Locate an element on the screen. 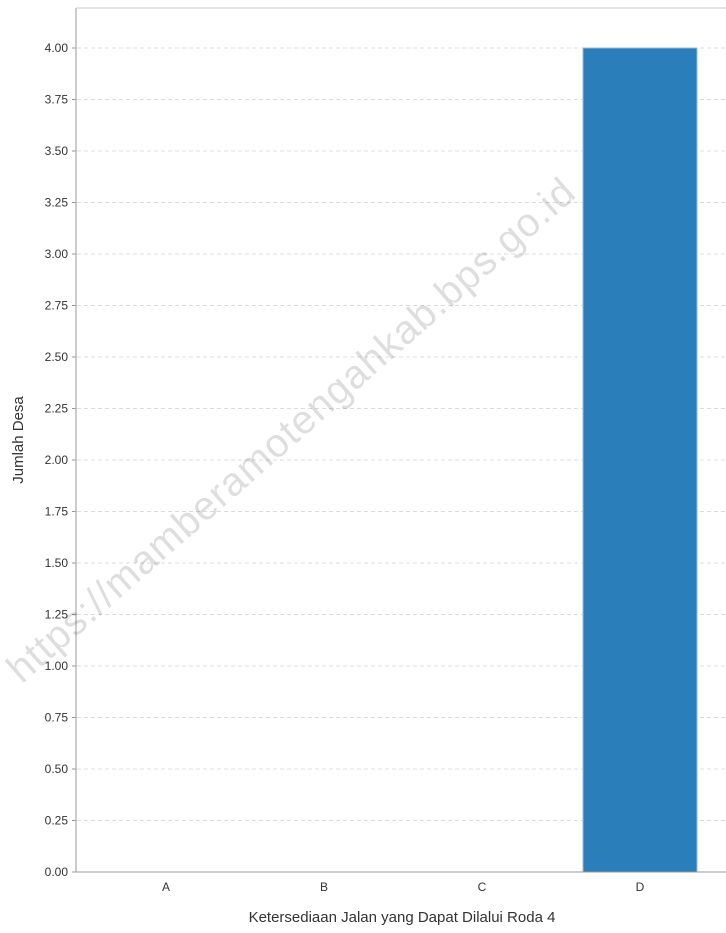 Image resolution: width=726 pixels, height=933 pixels. bar-d is located at coordinates (640, 460).